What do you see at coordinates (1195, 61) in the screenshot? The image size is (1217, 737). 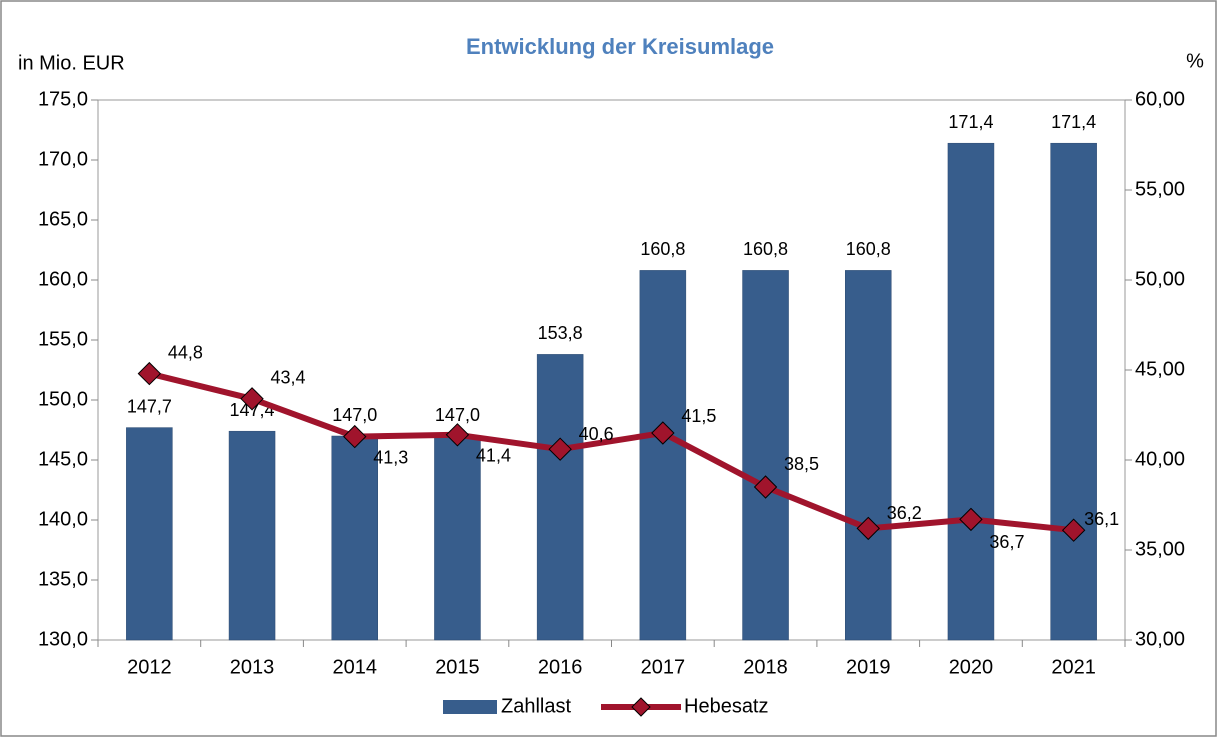 I see `y2-axis-label: %` at bounding box center [1195, 61].